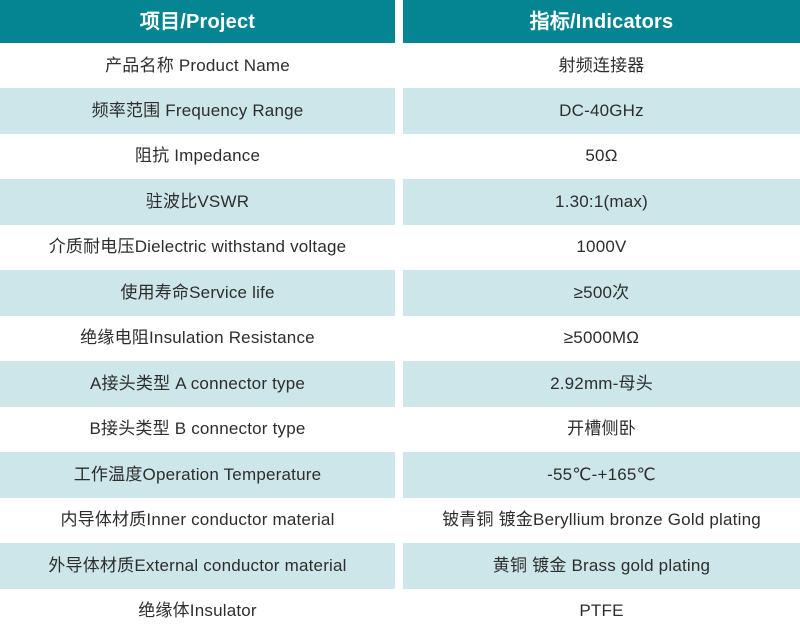 The height and width of the screenshot is (634, 800). Describe the element at coordinates (197, 384) in the screenshot. I see `project-cell: A接头类型 A connector type` at that location.